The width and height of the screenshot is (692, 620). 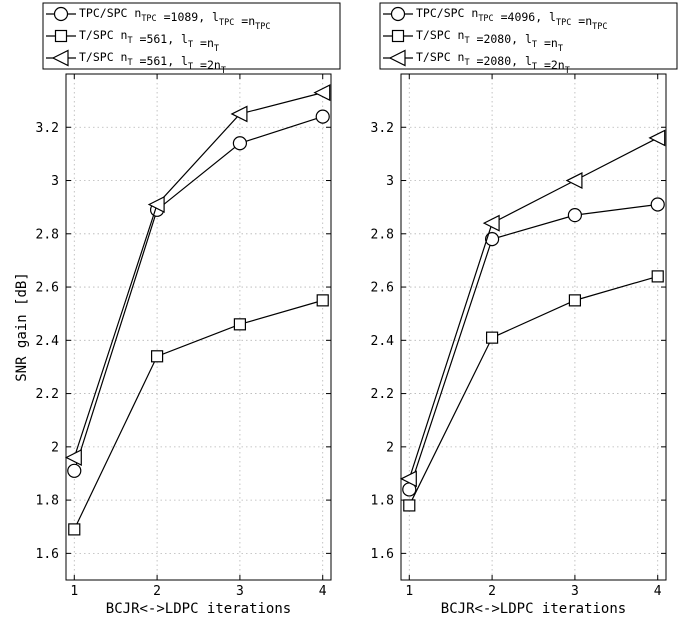 I want to click on legend-label: T/SPC nT =561, lT =2nT, so click(x=152, y=63).